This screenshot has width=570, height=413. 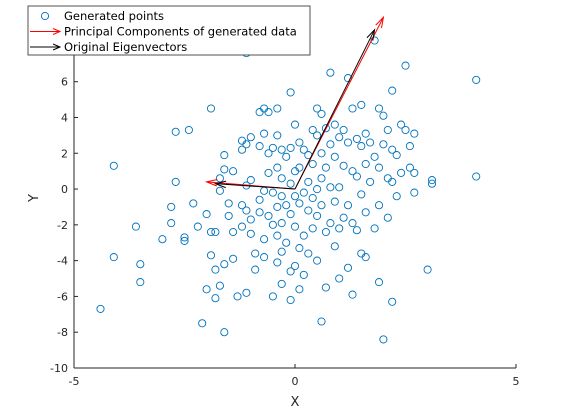 What do you see at coordinates (64, 117) in the screenshot?
I see `y-tick-label: 4` at bounding box center [64, 117].